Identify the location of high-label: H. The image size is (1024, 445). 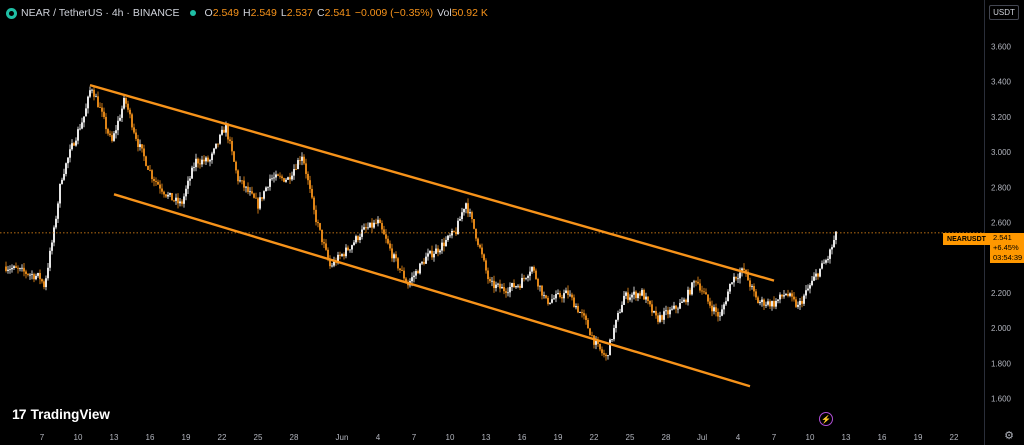
(246, 13).